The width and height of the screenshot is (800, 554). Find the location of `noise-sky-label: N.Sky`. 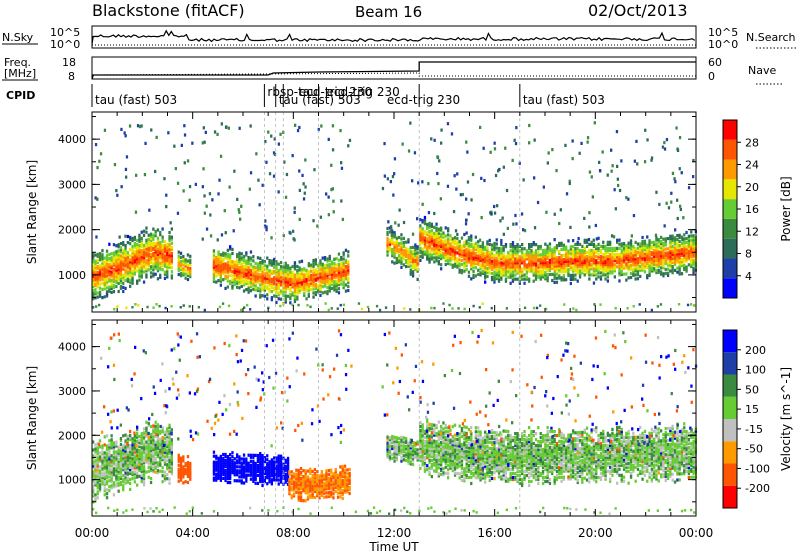

noise-sky-label: N.Sky is located at coordinates (18, 37).